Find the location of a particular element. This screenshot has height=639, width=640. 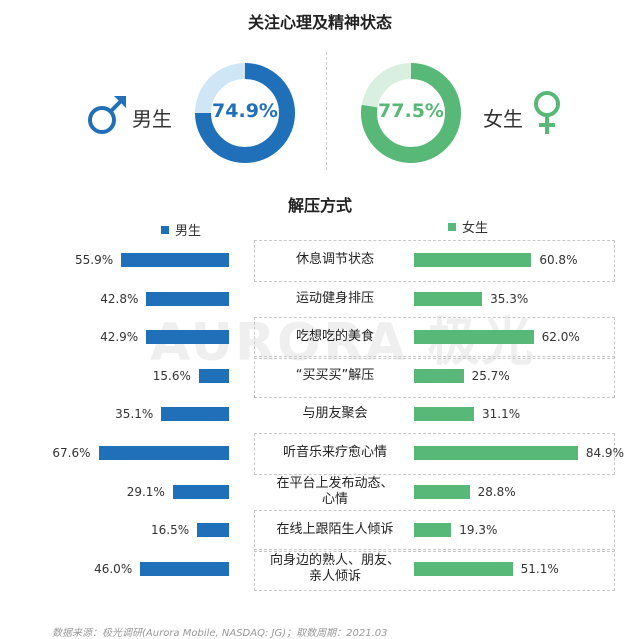

category-label-line: 在线上跟陌生人倾诉 is located at coordinates (335, 530).